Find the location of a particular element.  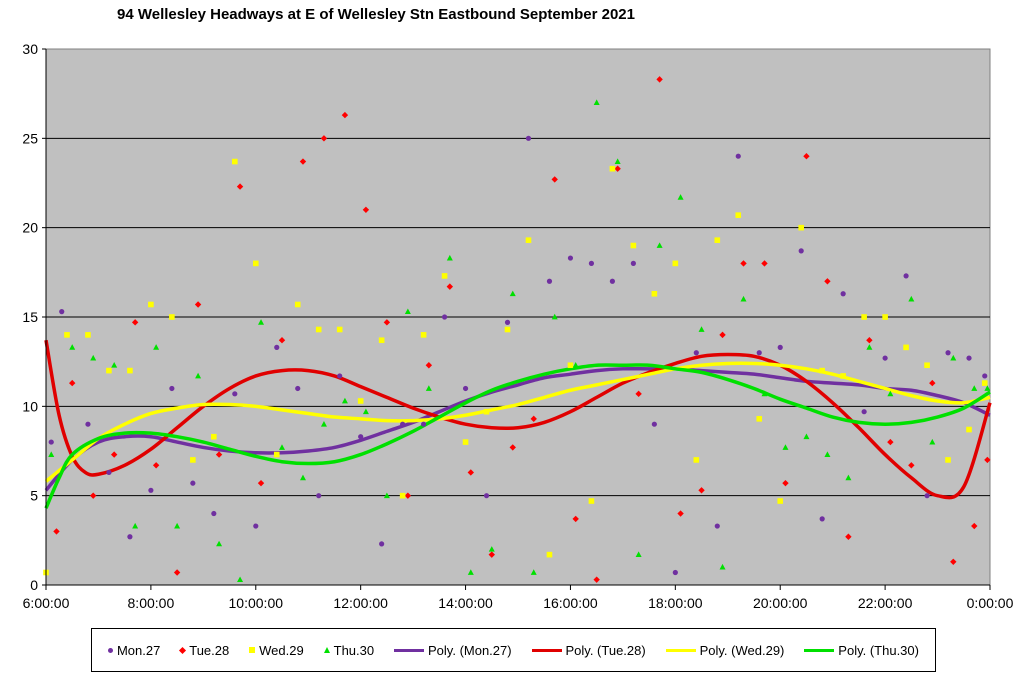

y-tick-label: 0 is located at coordinates (34, 585).